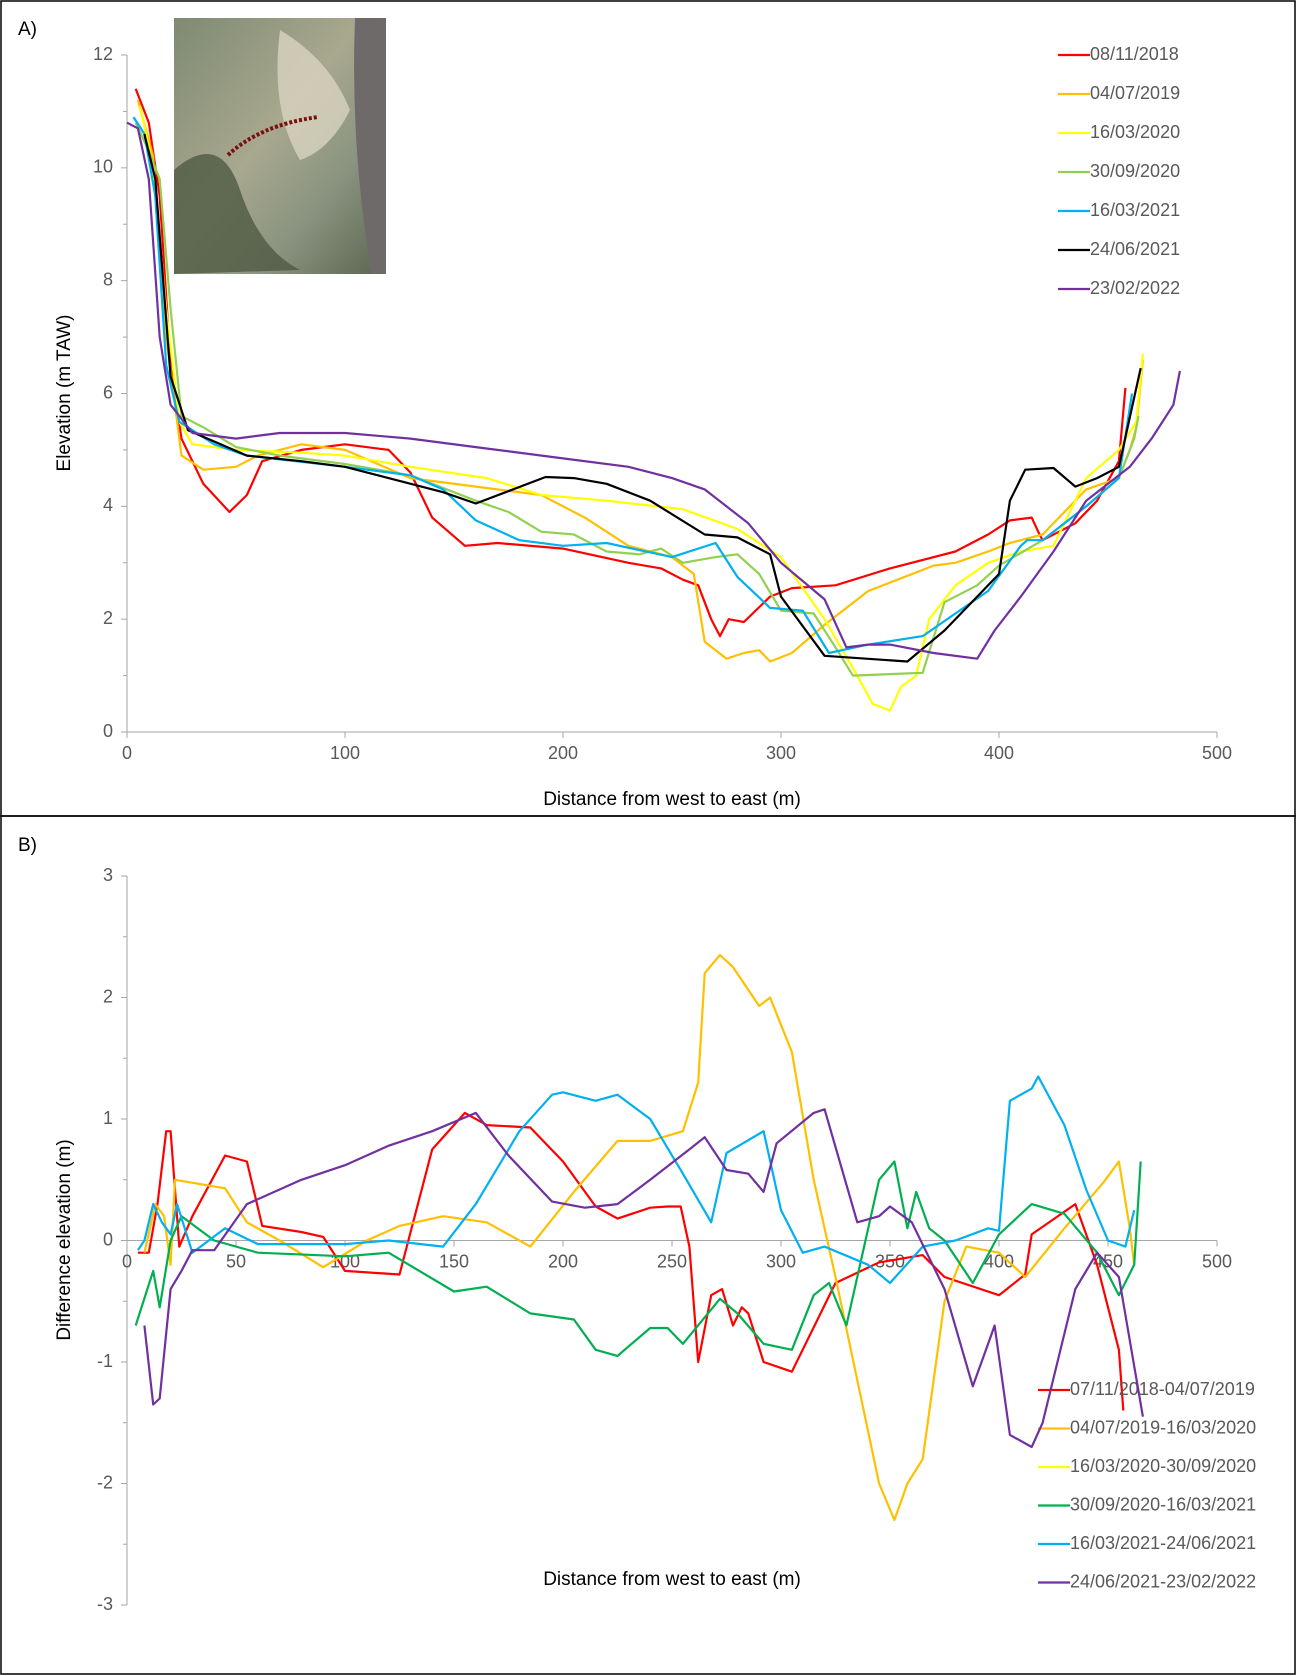 The width and height of the screenshot is (1296, 1676). What do you see at coordinates (103, 54) in the screenshot?
I see `y-tick-label: 12` at bounding box center [103, 54].